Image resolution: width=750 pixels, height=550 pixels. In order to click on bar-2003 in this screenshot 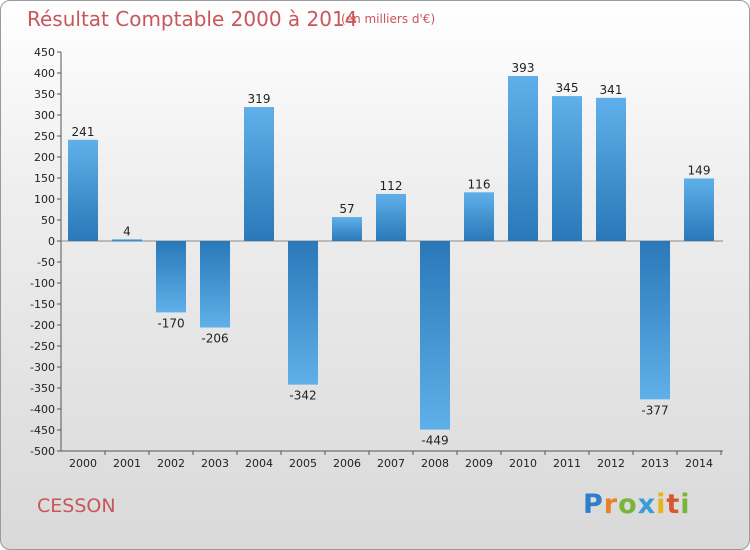, I will do `click(215, 284)`.